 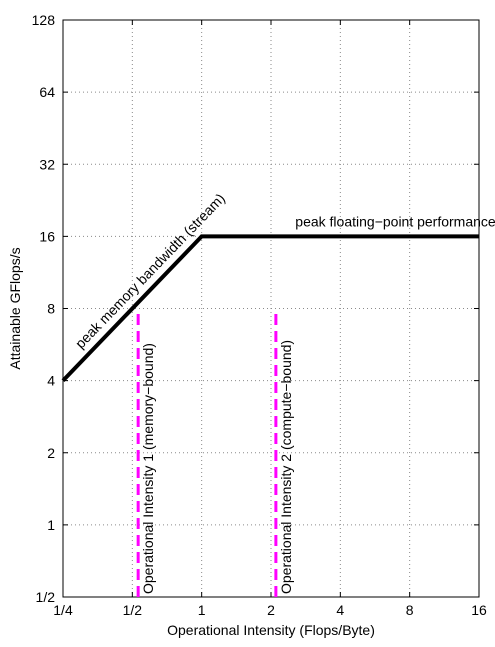 I want to click on y-tick-label: 128, so click(x=44, y=20).